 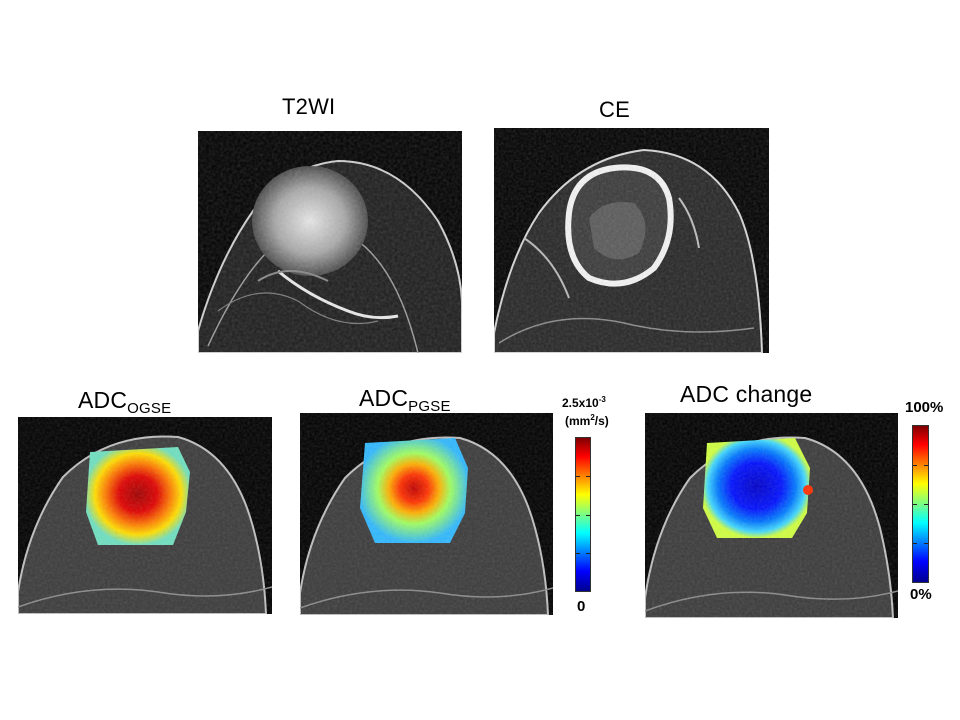 I want to click on t2wi-title: T2WI, so click(x=309, y=106).